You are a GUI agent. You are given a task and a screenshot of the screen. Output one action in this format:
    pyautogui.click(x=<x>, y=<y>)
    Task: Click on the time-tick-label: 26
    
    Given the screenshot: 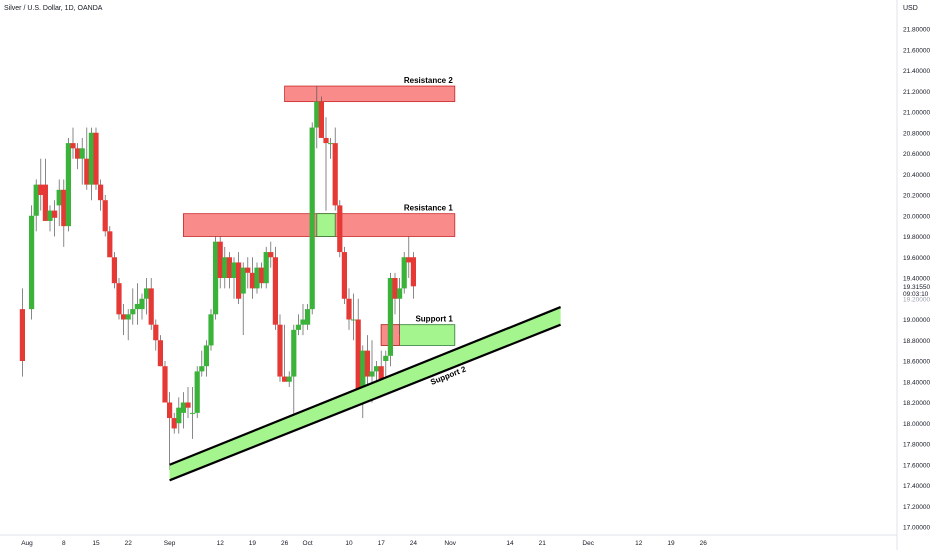 What is the action you would take?
    pyautogui.click(x=285, y=543)
    